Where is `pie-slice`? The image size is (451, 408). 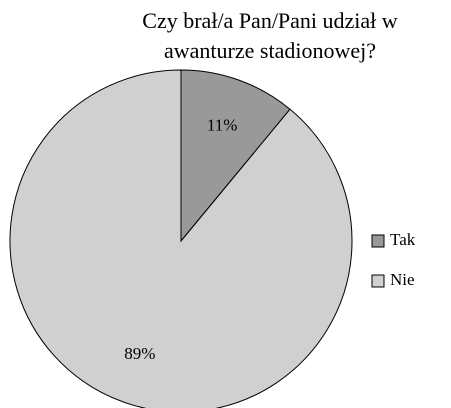 pie-slice is located at coordinates (235, 156).